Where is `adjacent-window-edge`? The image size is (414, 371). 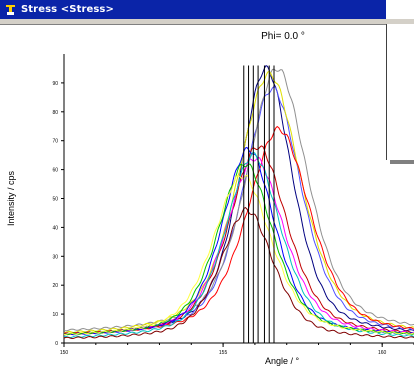 adjacent-window-edge is located at coordinates (400, 9).